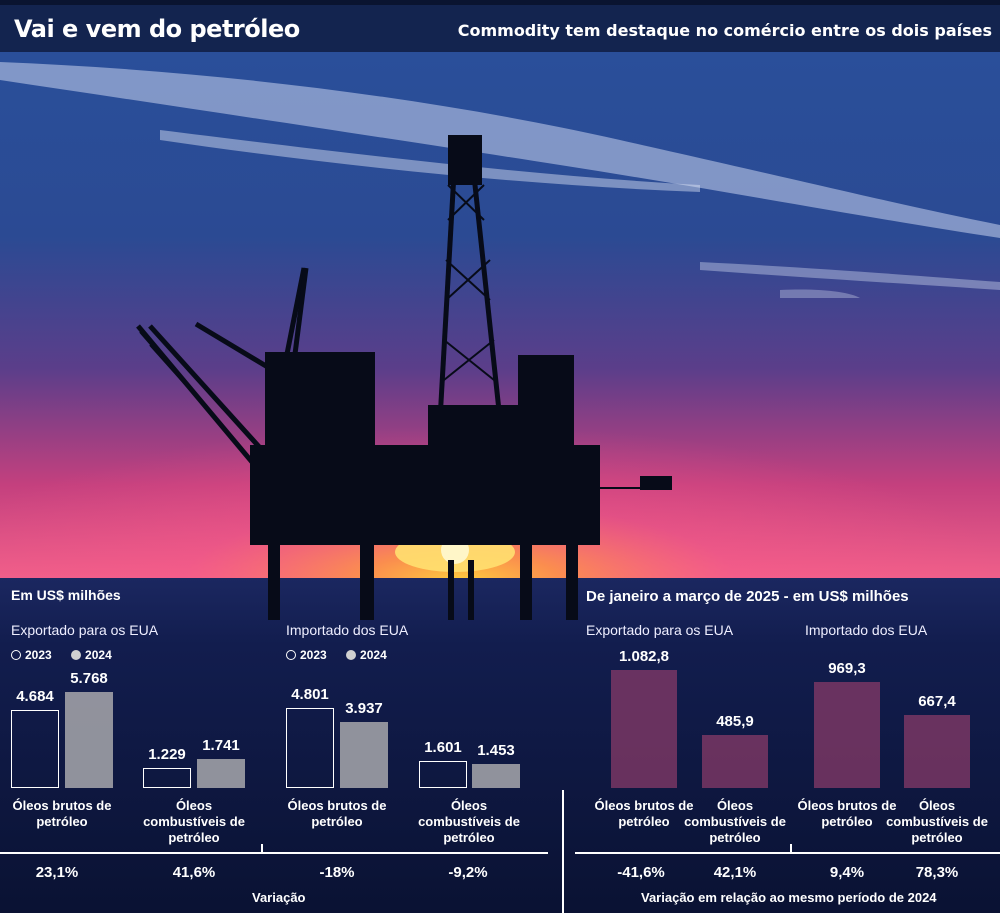 The image size is (1000, 913). I want to click on variation-2025-imported-crude: 9,4%, so click(847, 872).